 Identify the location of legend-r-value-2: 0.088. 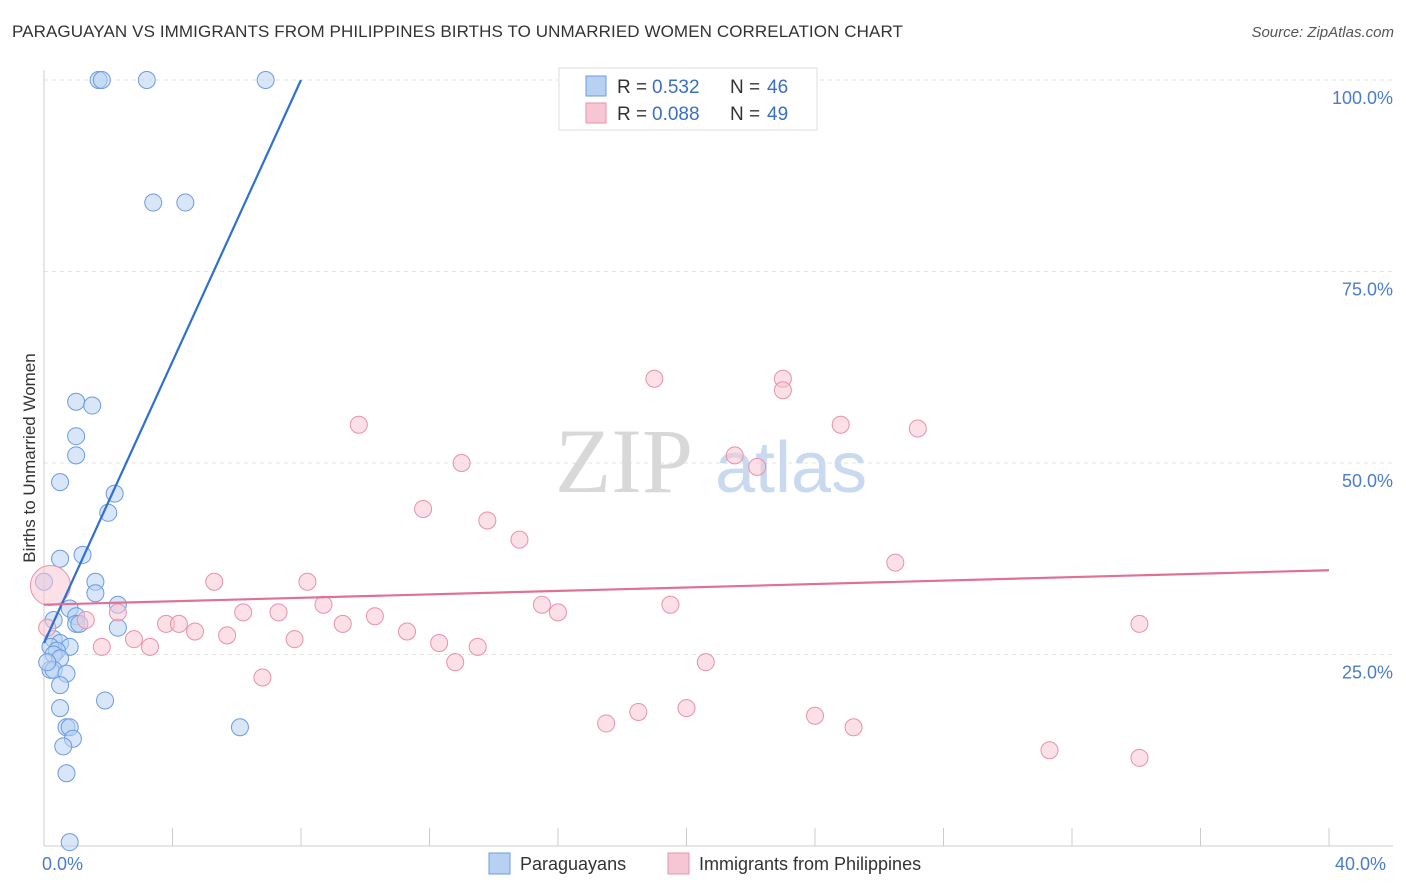
(676, 114).